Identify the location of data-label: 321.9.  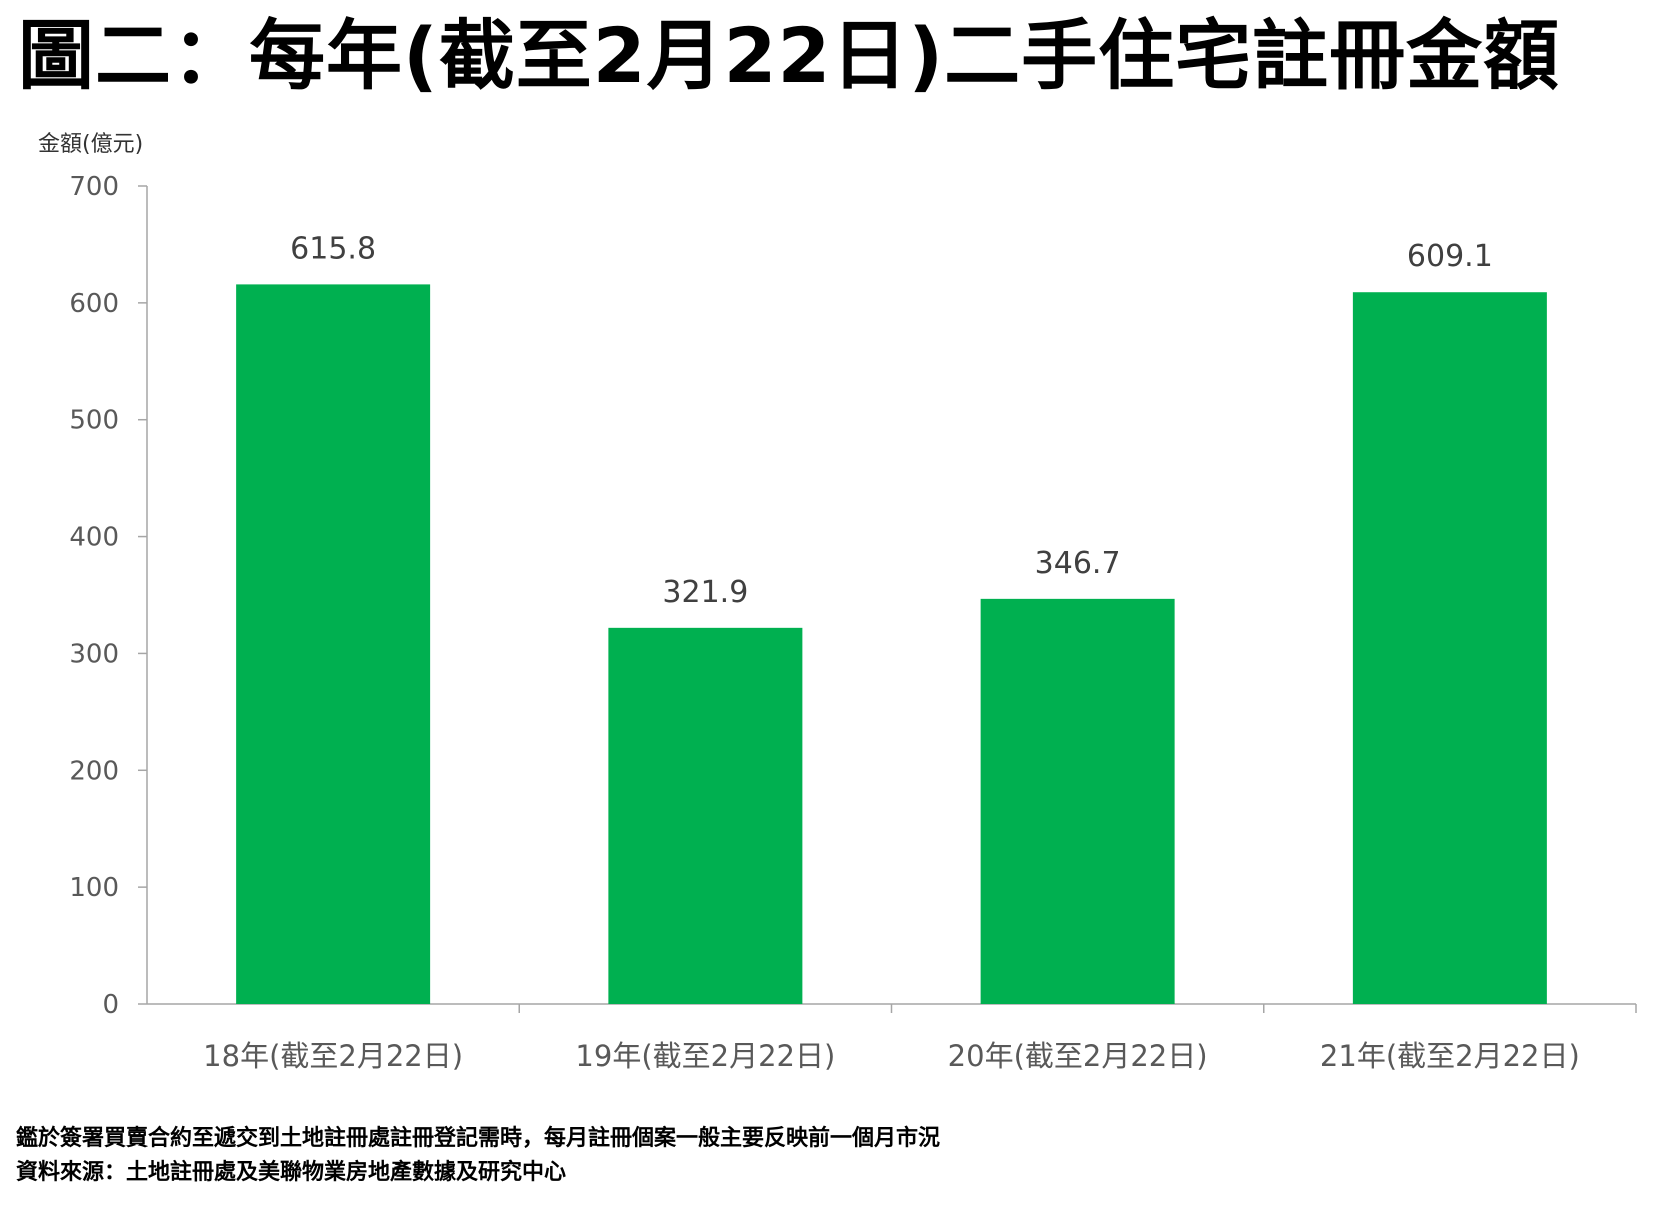
(705, 592).